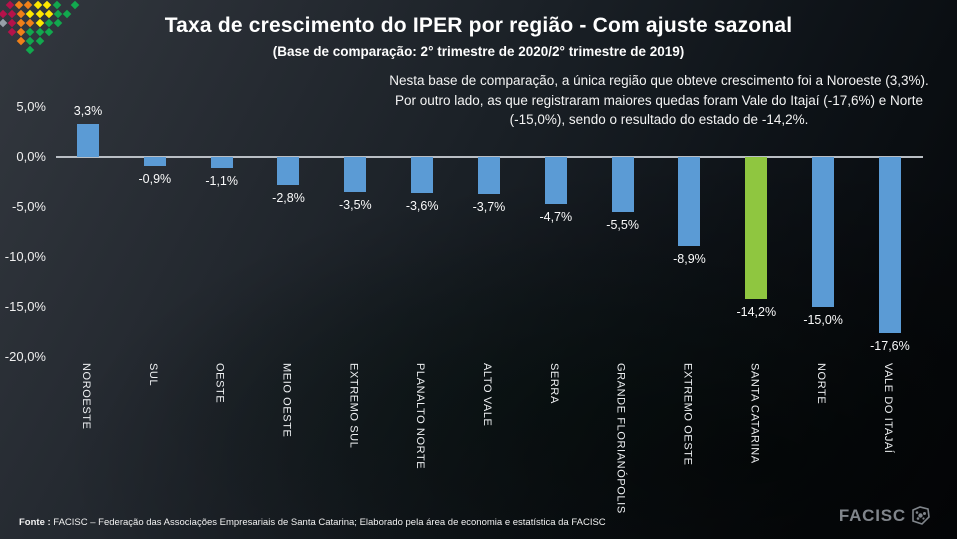 This screenshot has width=957, height=539. What do you see at coordinates (890, 346) in the screenshot?
I see `bar-value-label: -17,6%` at bounding box center [890, 346].